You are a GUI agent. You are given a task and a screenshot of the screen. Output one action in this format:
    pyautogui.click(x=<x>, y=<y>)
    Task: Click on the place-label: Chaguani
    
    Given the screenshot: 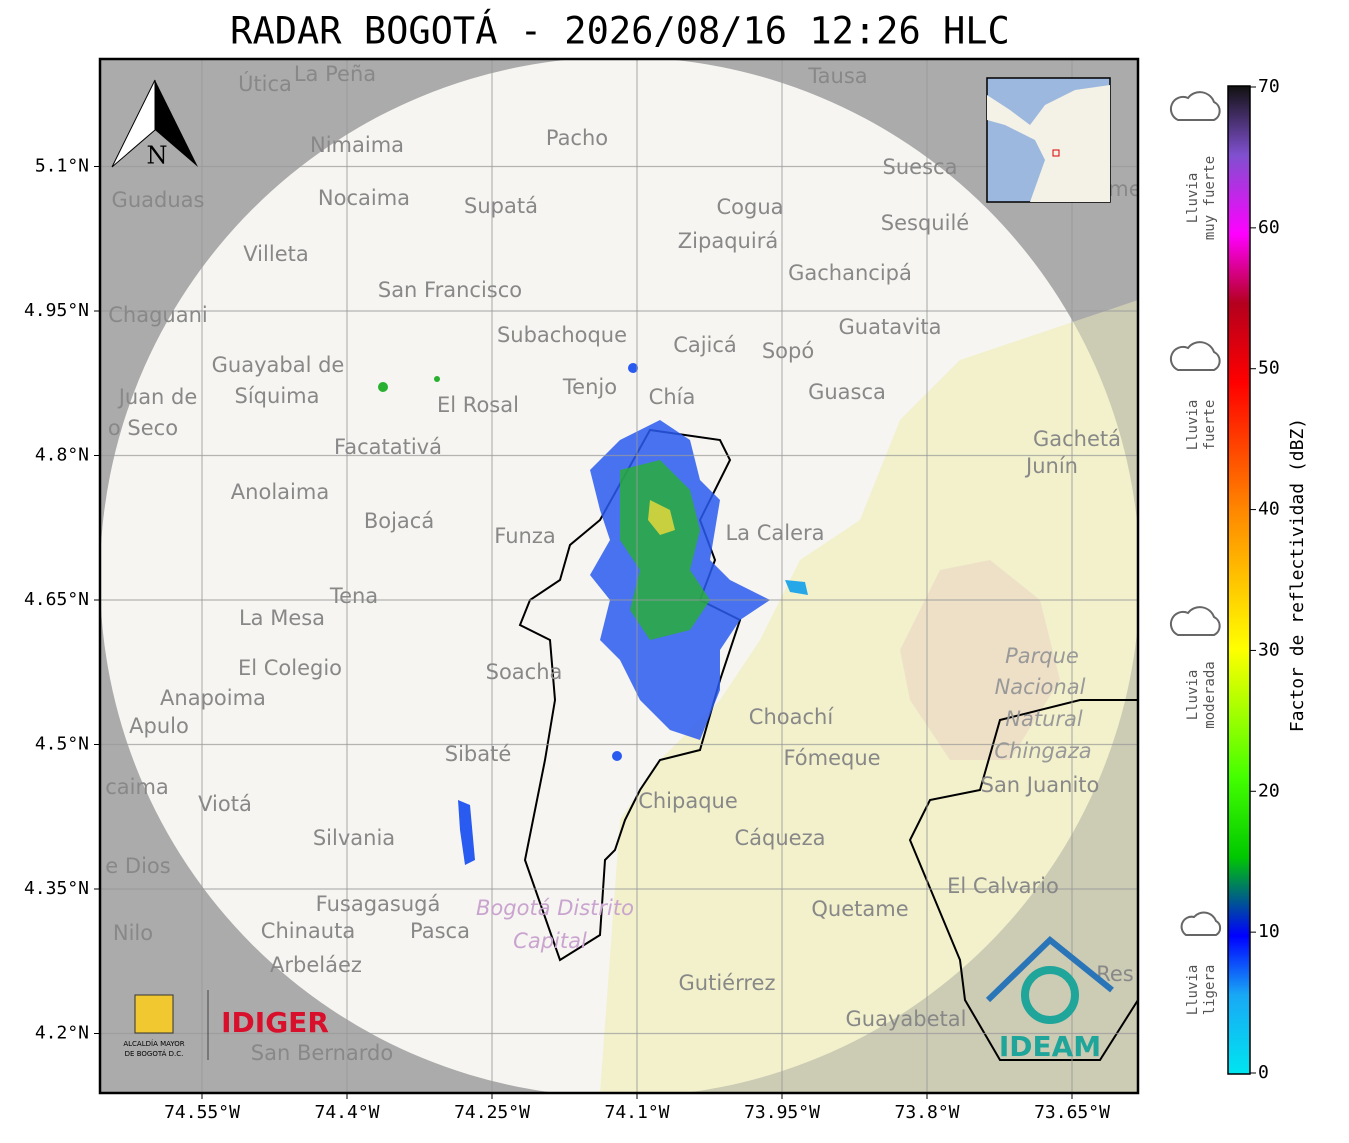 What is the action you would take?
    pyautogui.click(x=158, y=315)
    